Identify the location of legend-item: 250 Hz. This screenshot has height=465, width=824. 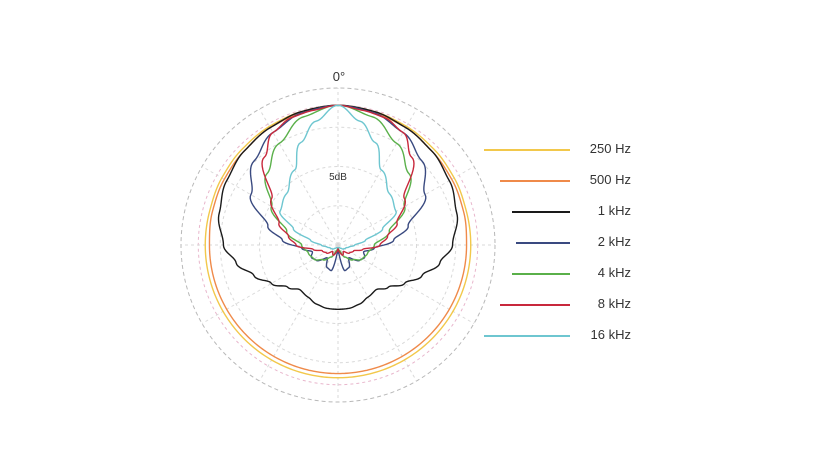
(568, 150).